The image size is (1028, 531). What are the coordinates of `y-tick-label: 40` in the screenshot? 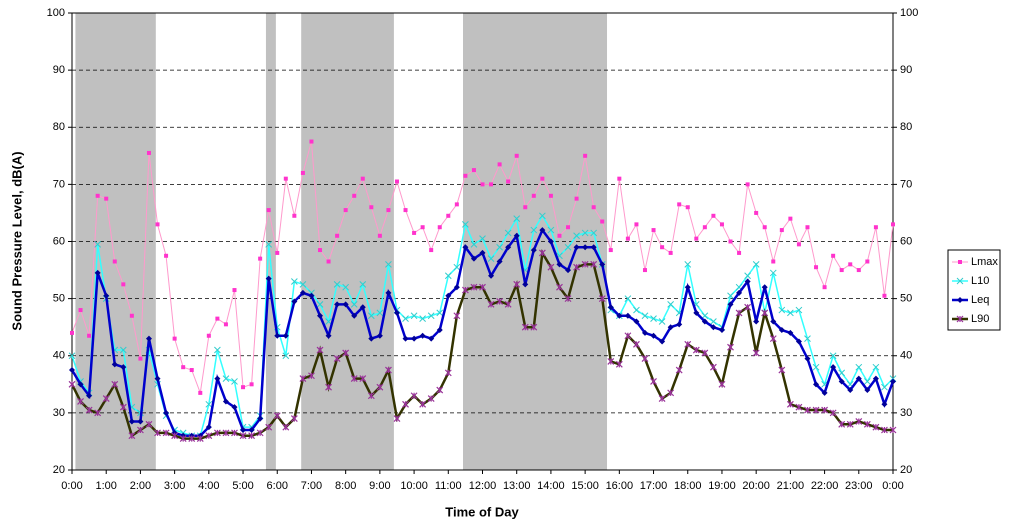 It's located at (59, 356).